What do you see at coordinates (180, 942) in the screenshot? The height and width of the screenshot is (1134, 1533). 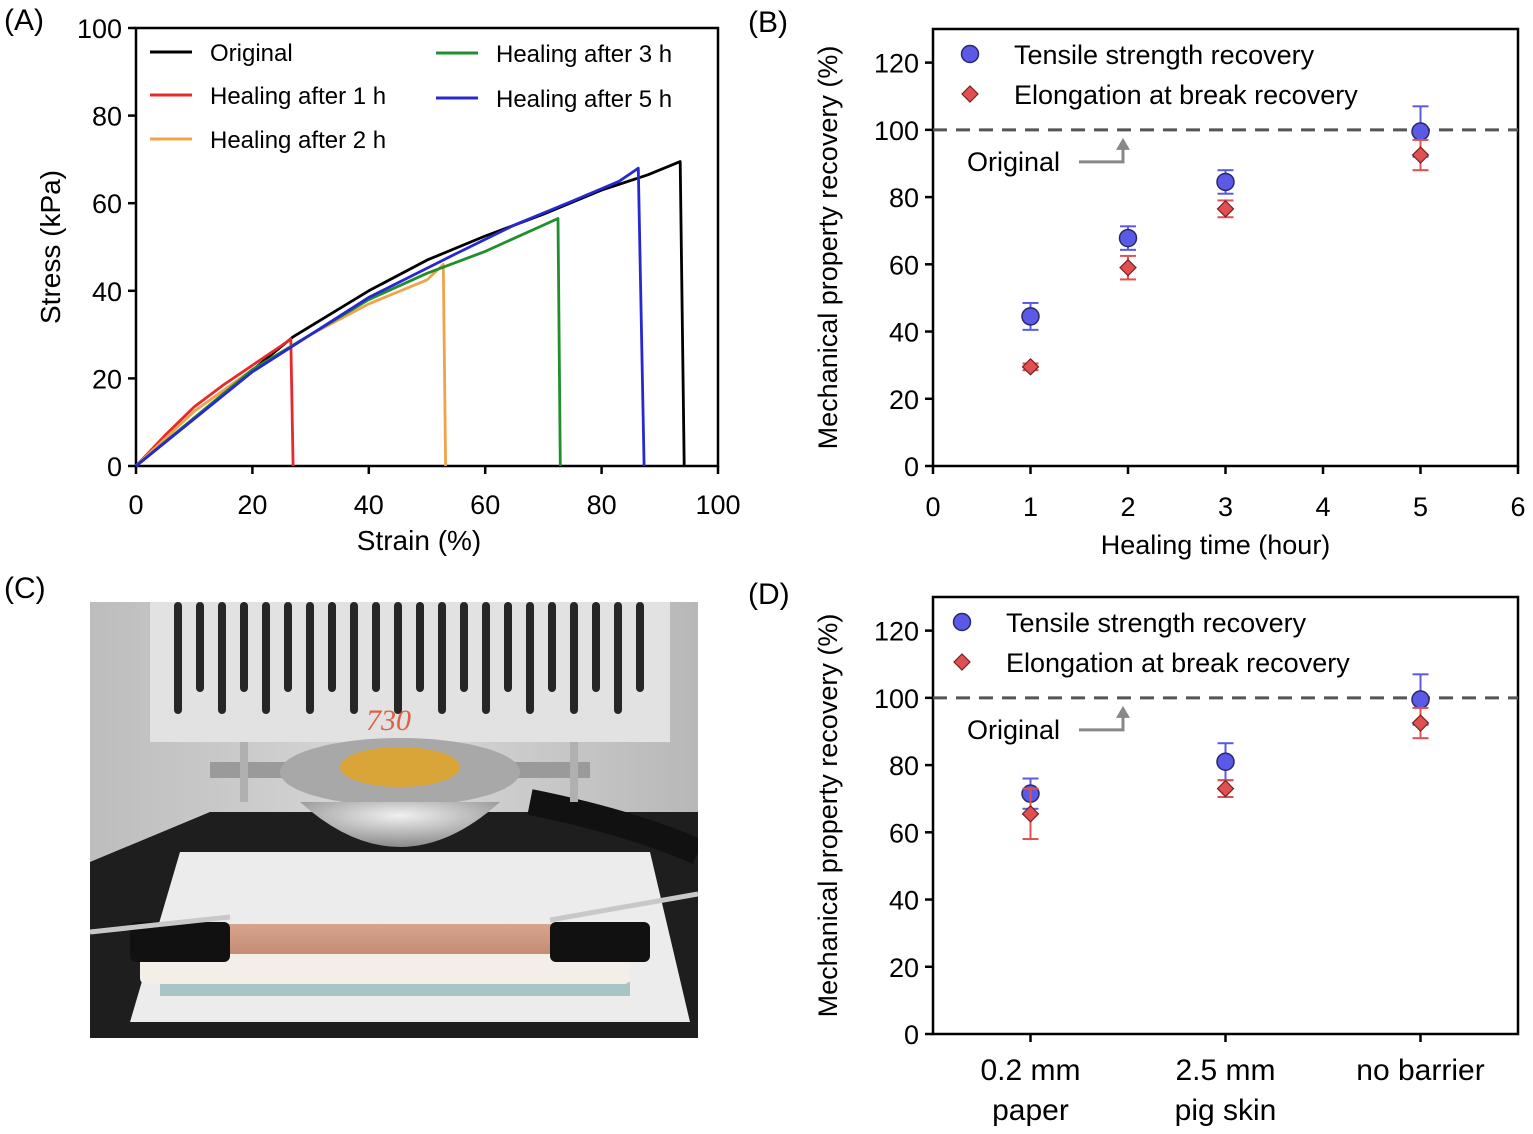 I see `photo-binder-clip-left` at bounding box center [180, 942].